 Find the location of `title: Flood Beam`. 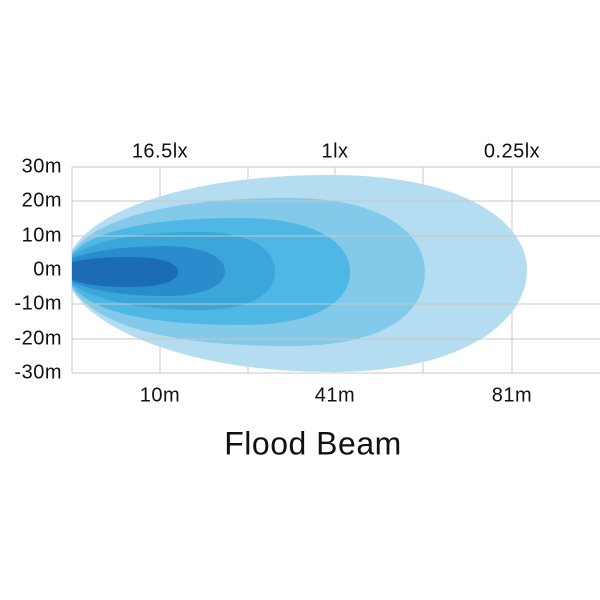

title: Flood Beam is located at coordinates (313, 443).